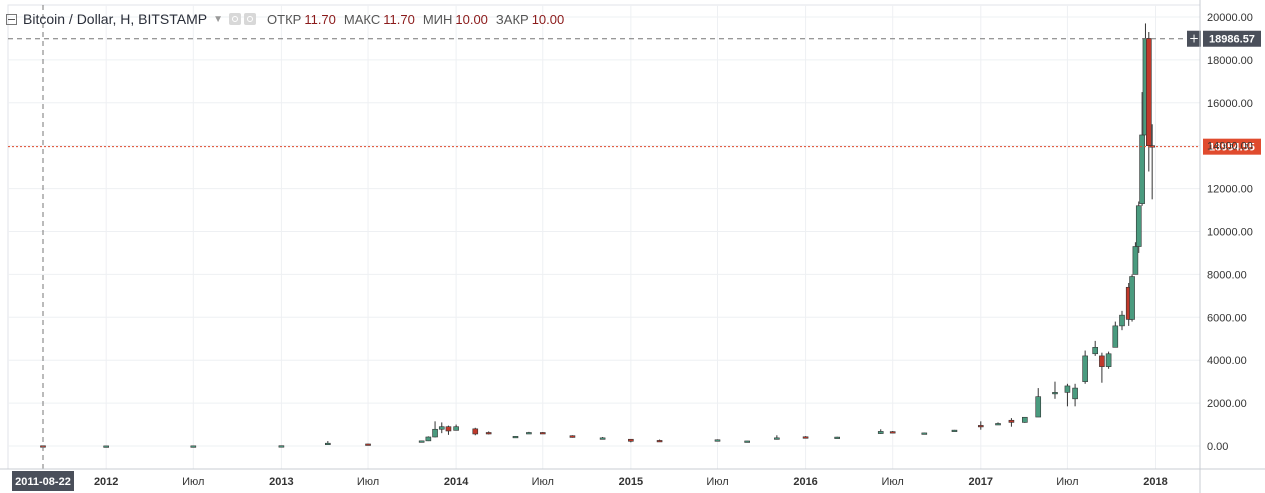 Image resolution: width=1265 pixels, height=493 pixels. What do you see at coordinates (1230, 190) in the screenshot?
I see `y-tick-label: 12000.00` at bounding box center [1230, 190].